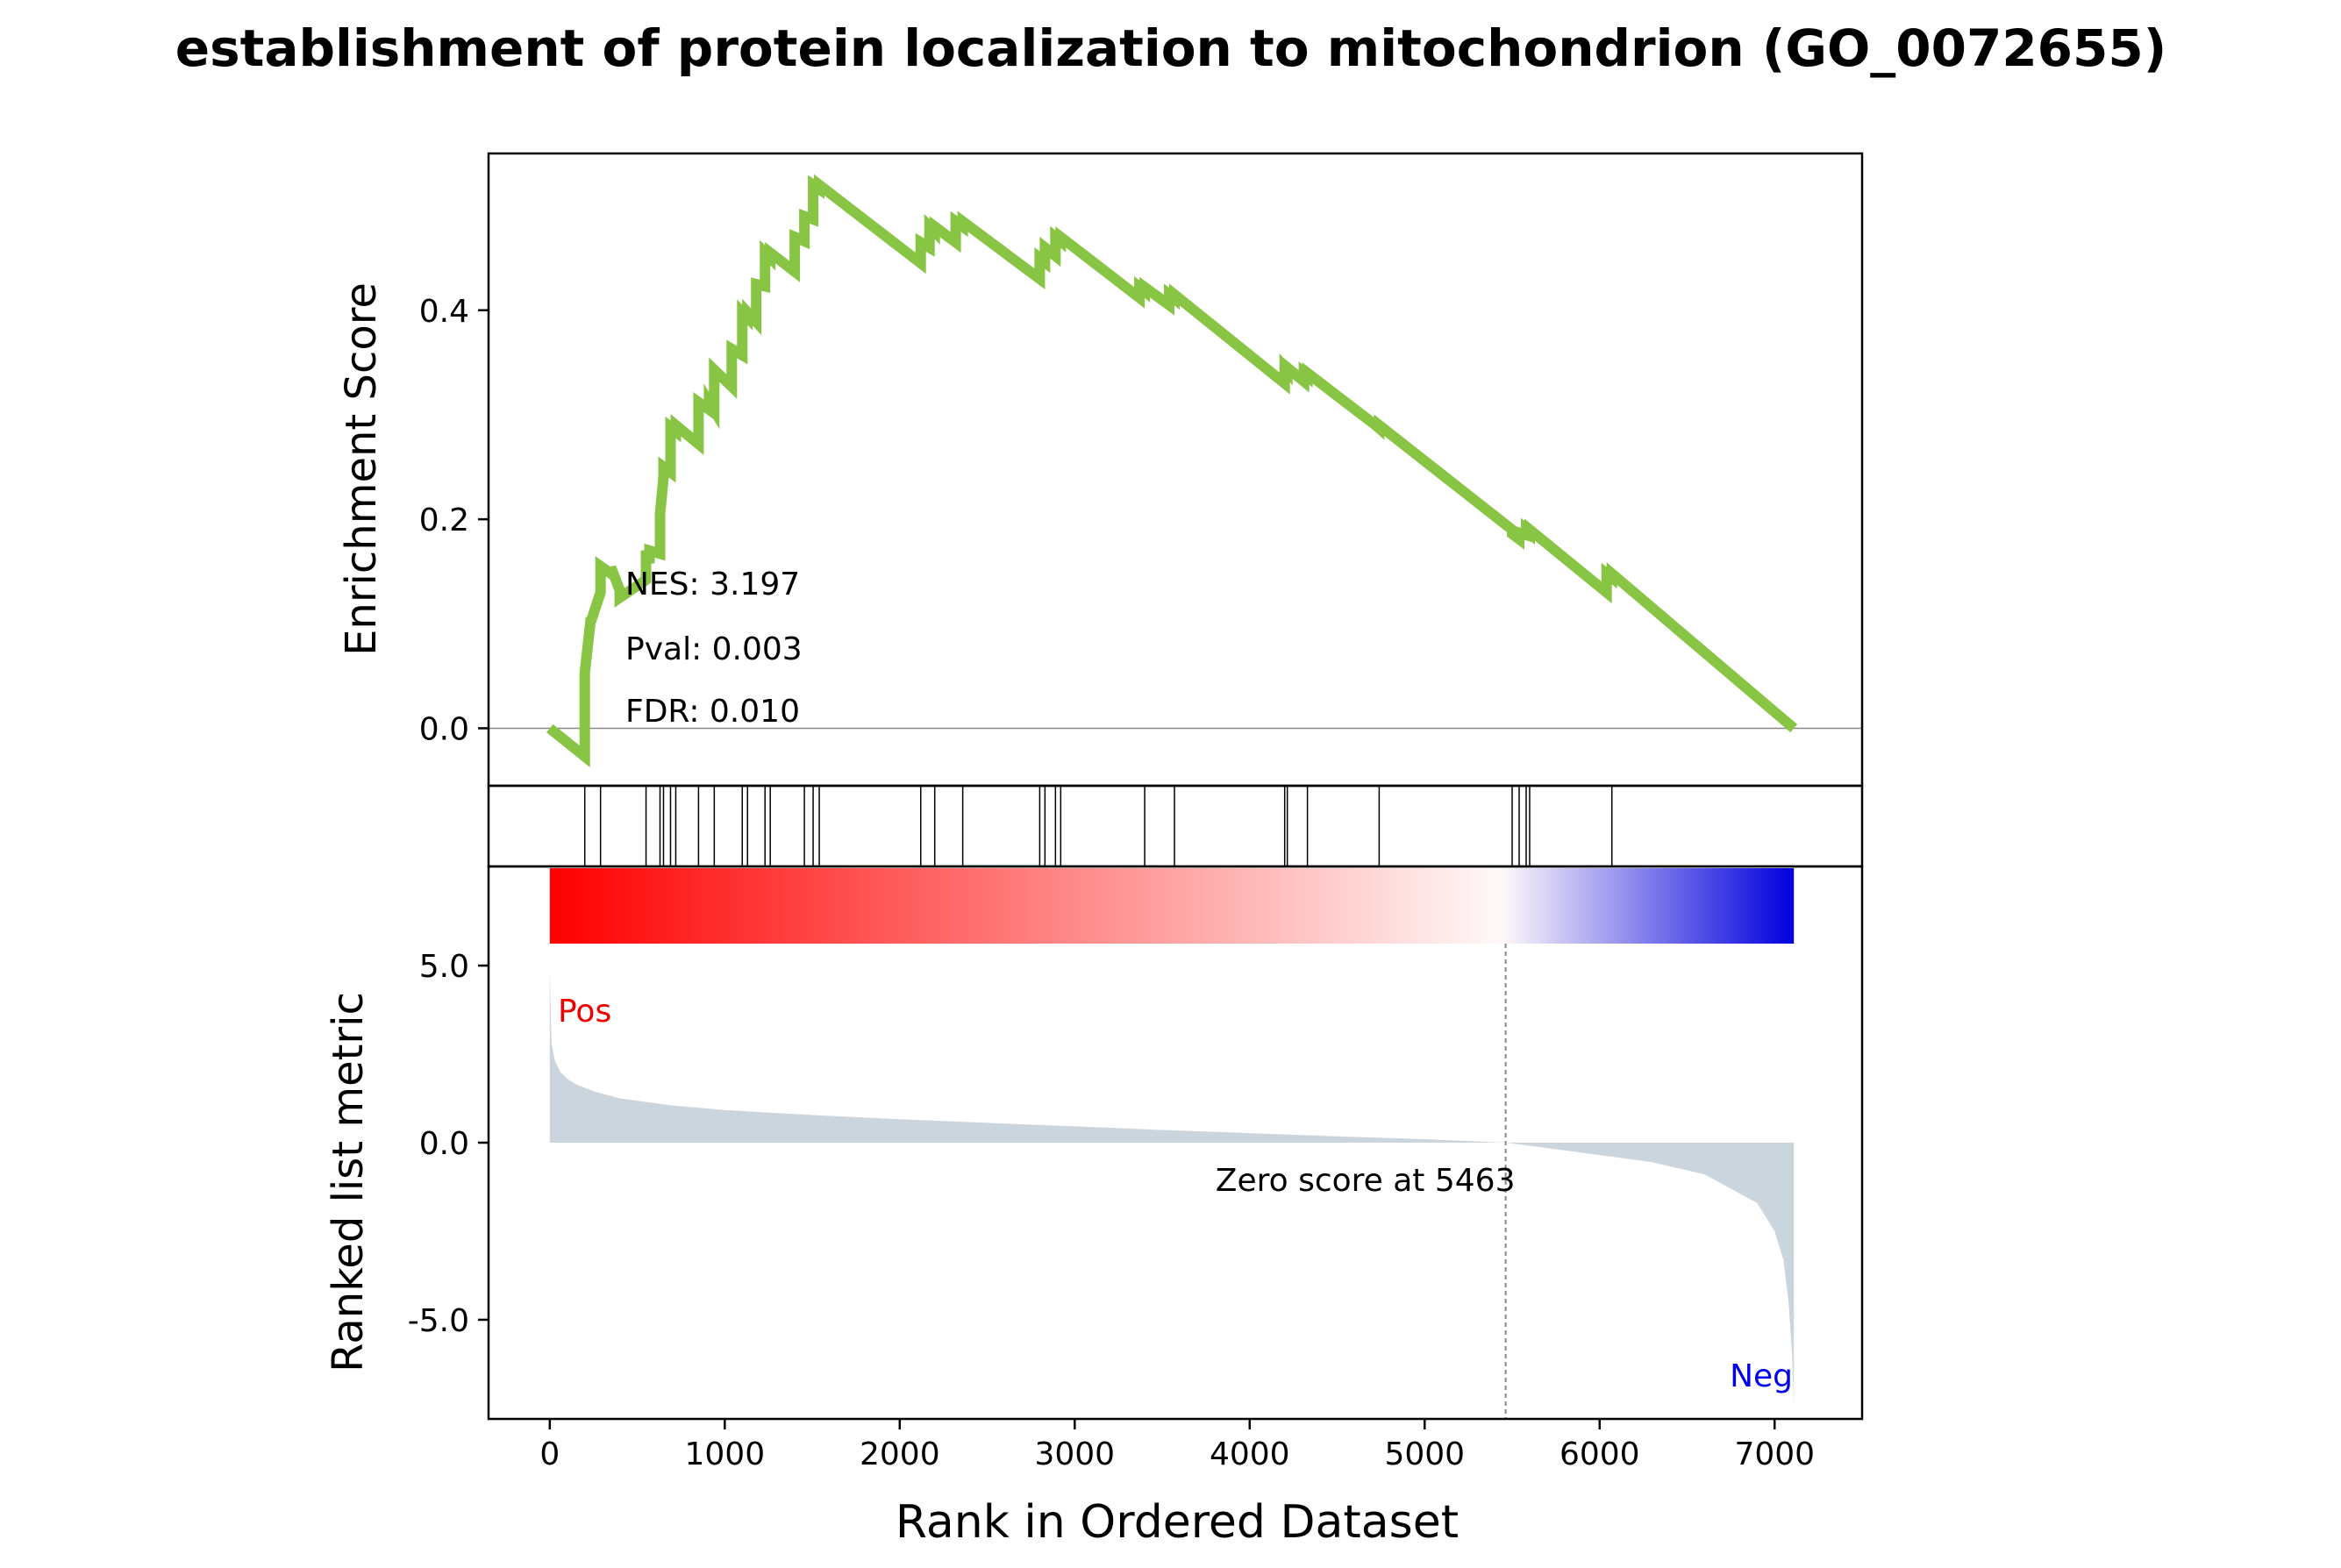 This screenshot has width=2341, height=1568. Describe the element at coordinates (1424, 1454) in the screenshot. I see `x-tick-label: 5000` at that location.